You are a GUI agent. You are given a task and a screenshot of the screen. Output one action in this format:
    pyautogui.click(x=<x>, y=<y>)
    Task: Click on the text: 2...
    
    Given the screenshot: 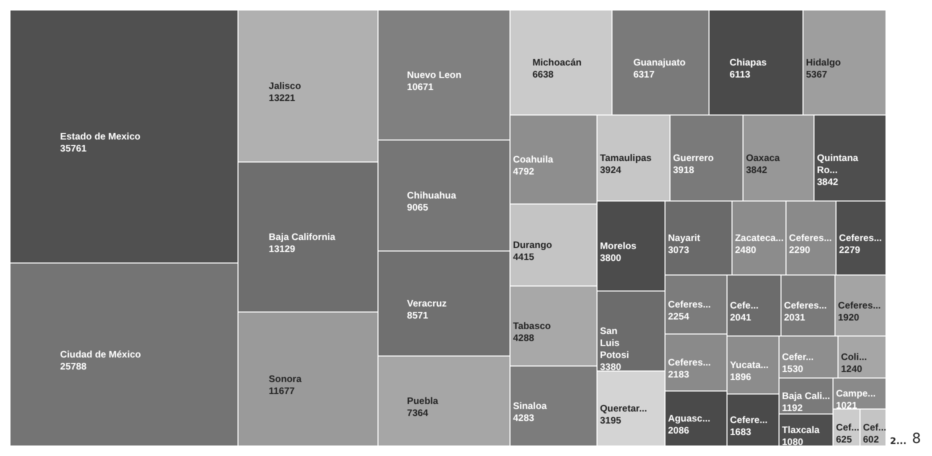 What is the action you would take?
    pyautogui.click(x=898, y=442)
    